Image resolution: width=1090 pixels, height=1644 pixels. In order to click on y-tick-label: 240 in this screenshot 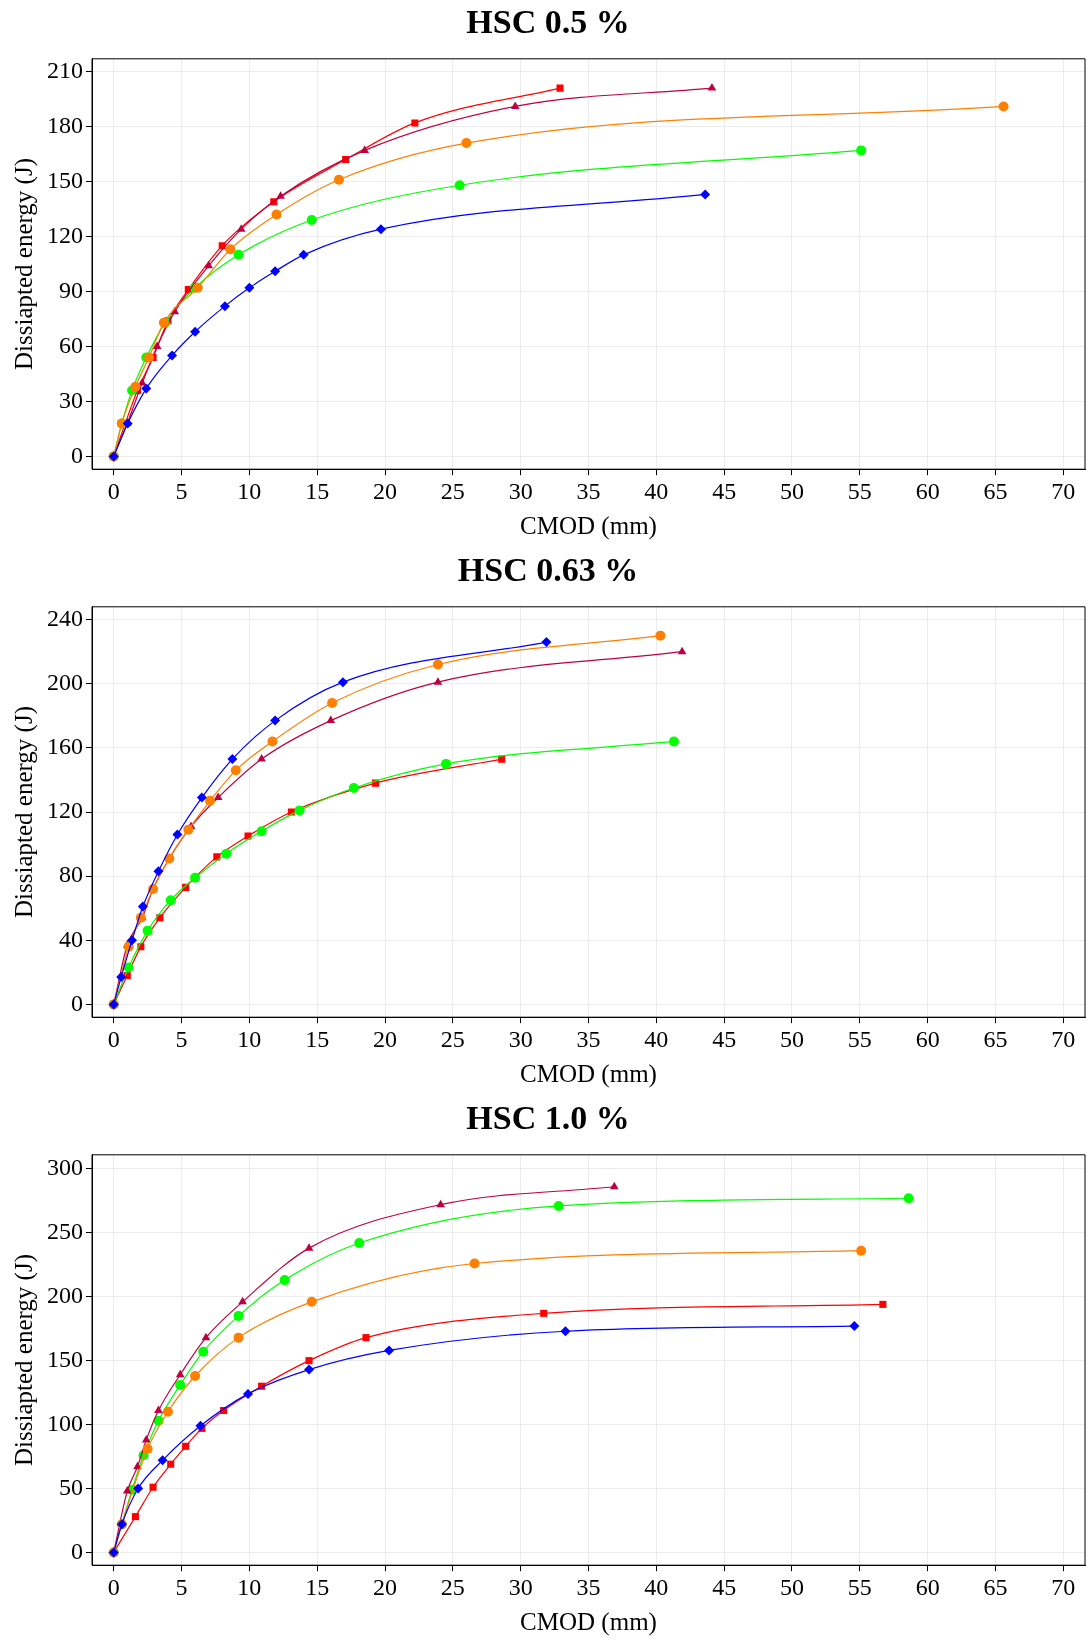, I will do `click(65, 617)`.